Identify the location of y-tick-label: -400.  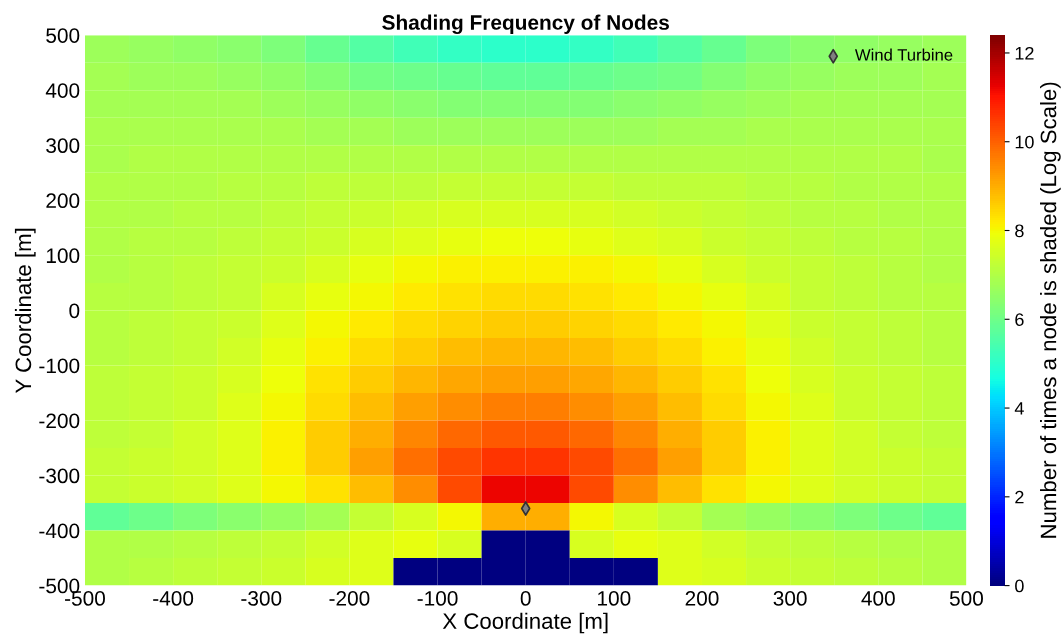
(59, 531).